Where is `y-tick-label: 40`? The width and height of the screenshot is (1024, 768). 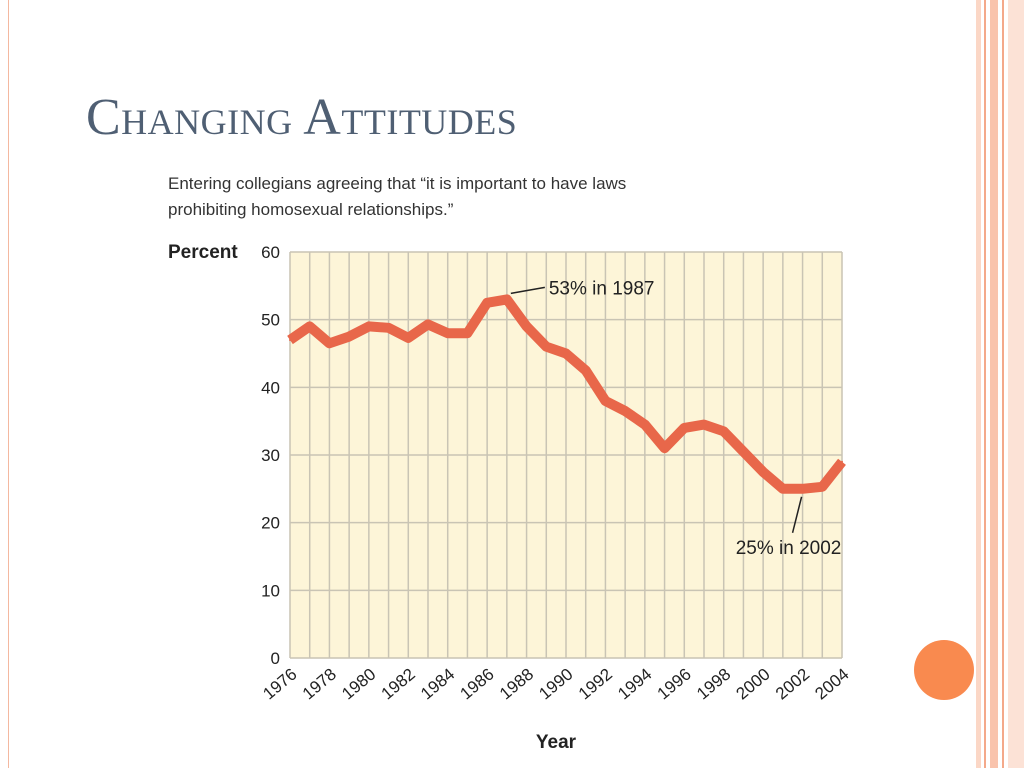 y-tick-label: 40 is located at coordinates (270, 387).